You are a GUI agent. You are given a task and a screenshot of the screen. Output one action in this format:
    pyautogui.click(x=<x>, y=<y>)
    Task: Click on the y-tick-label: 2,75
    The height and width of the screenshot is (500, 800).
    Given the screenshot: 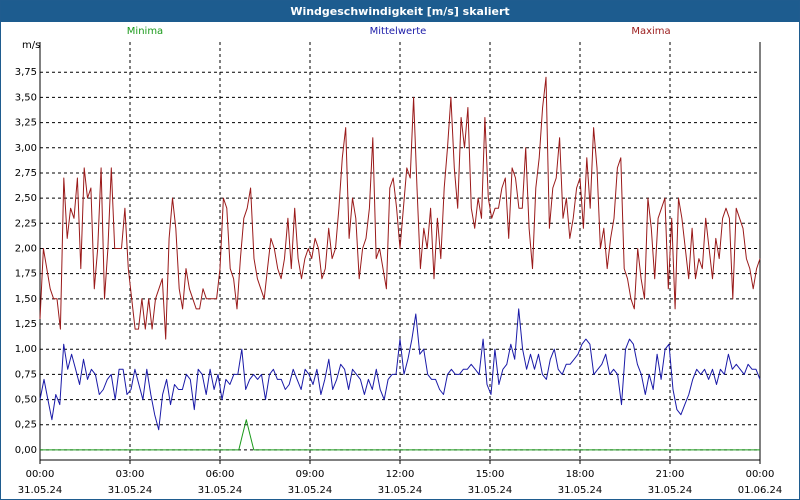 What is the action you would take?
    pyautogui.click(x=26, y=173)
    